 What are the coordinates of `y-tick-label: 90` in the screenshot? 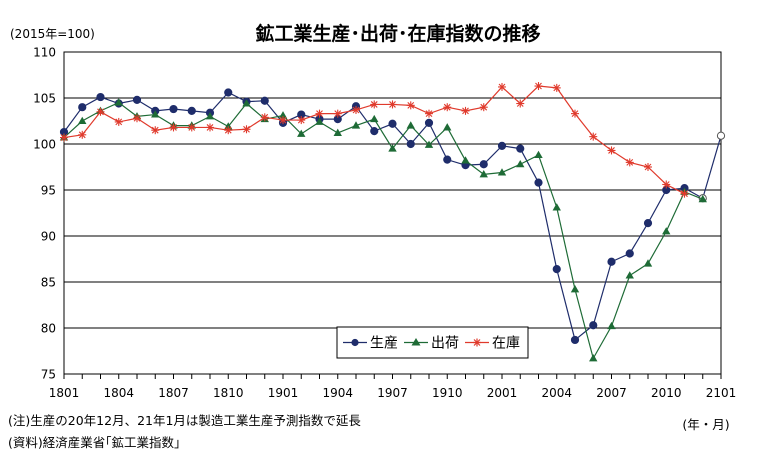 It's located at (48, 237).